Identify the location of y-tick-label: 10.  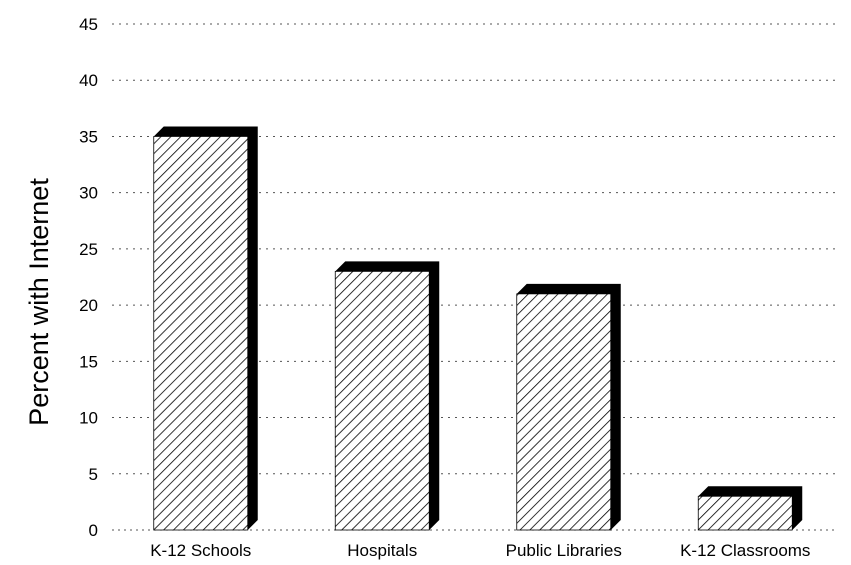
(88, 418).